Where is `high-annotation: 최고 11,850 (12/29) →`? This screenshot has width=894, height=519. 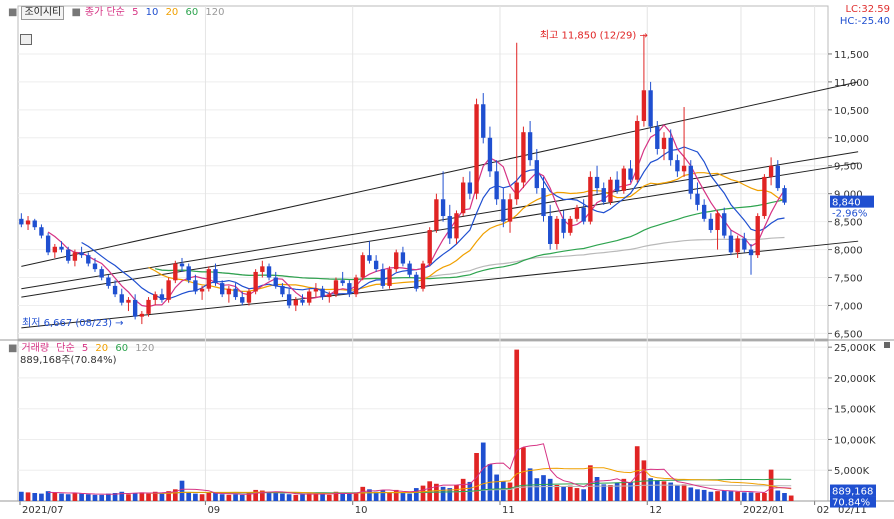
high-annotation: 최고 11,850 (12/29) → is located at coordinates (594, 35).